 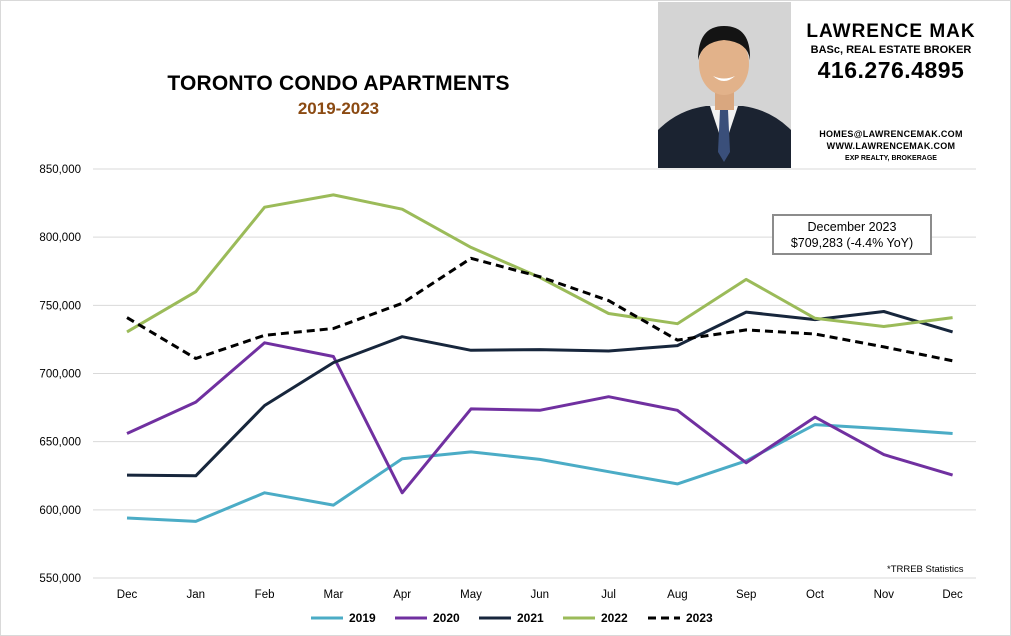 I want to click on y-tick-label: 700,000, so click(x=60, y=375).